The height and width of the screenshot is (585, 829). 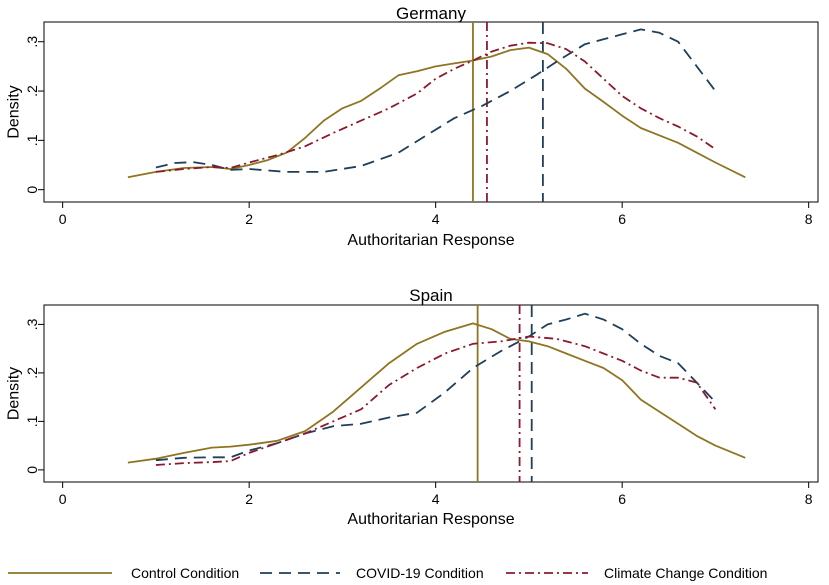 What do you see at coordinates (14, 111) in the screenshot?
I see `germany-y-axis-title: Density` at bounding box center [14, 111].